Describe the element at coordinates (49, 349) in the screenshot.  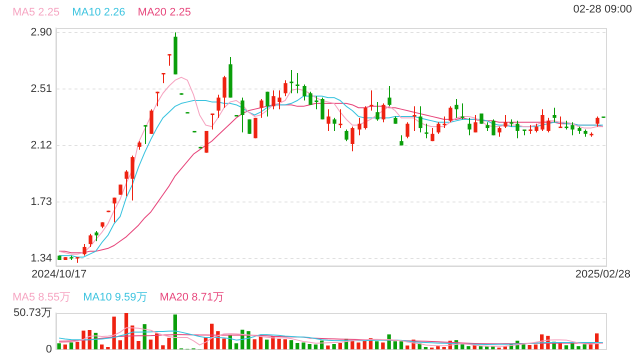
I see `y-tick-label: 0` at that location.